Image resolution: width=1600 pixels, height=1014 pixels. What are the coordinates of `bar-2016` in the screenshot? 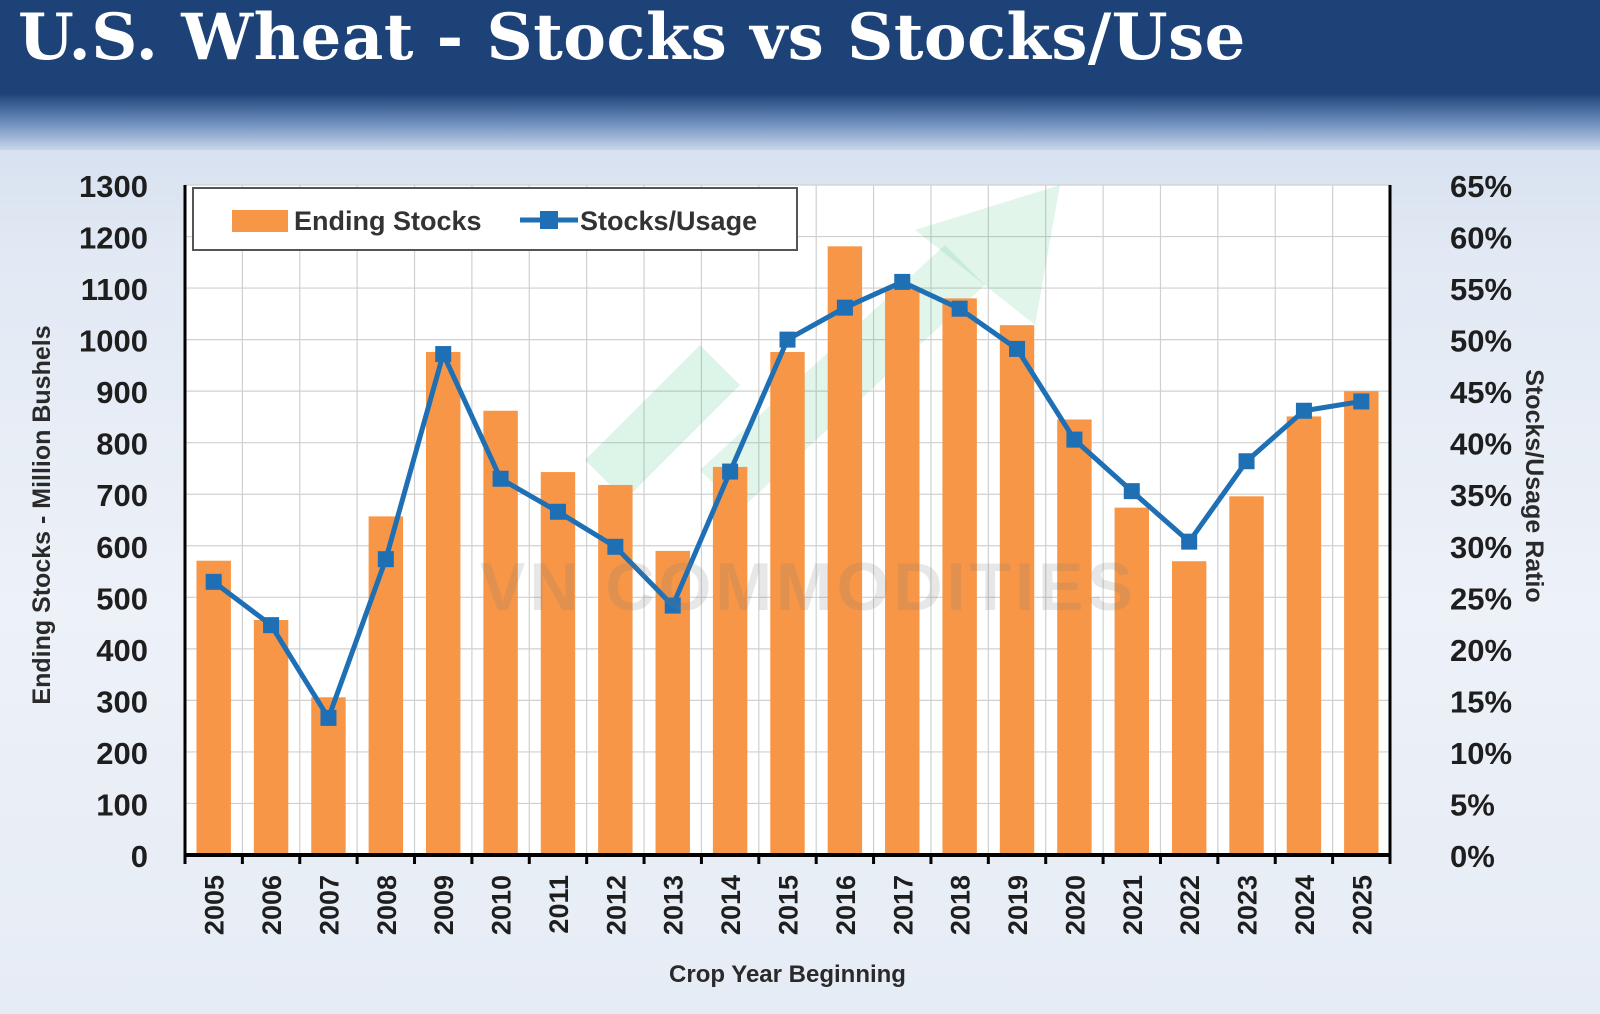 It's located at (845, 551).